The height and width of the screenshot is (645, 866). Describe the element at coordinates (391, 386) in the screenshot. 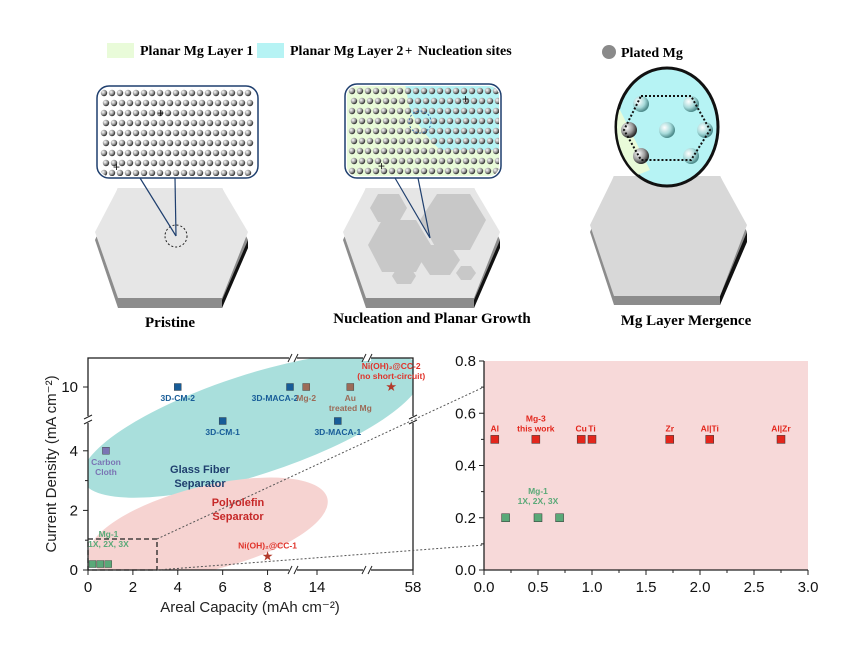

I see `star-marker: ★` at that location.